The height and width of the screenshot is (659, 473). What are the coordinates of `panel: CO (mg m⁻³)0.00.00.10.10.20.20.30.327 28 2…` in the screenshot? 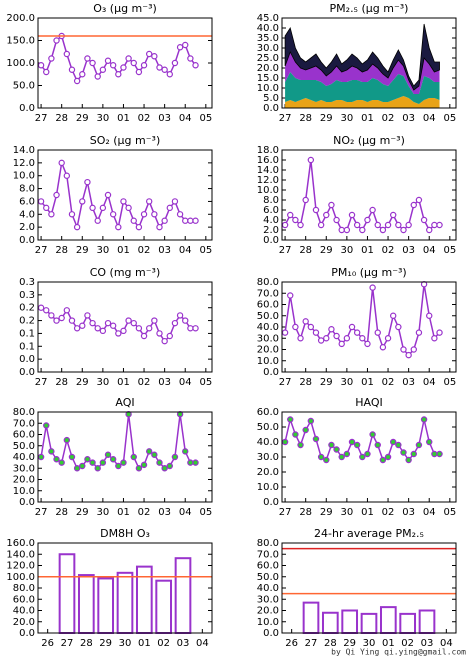 It's located at (116, 327).